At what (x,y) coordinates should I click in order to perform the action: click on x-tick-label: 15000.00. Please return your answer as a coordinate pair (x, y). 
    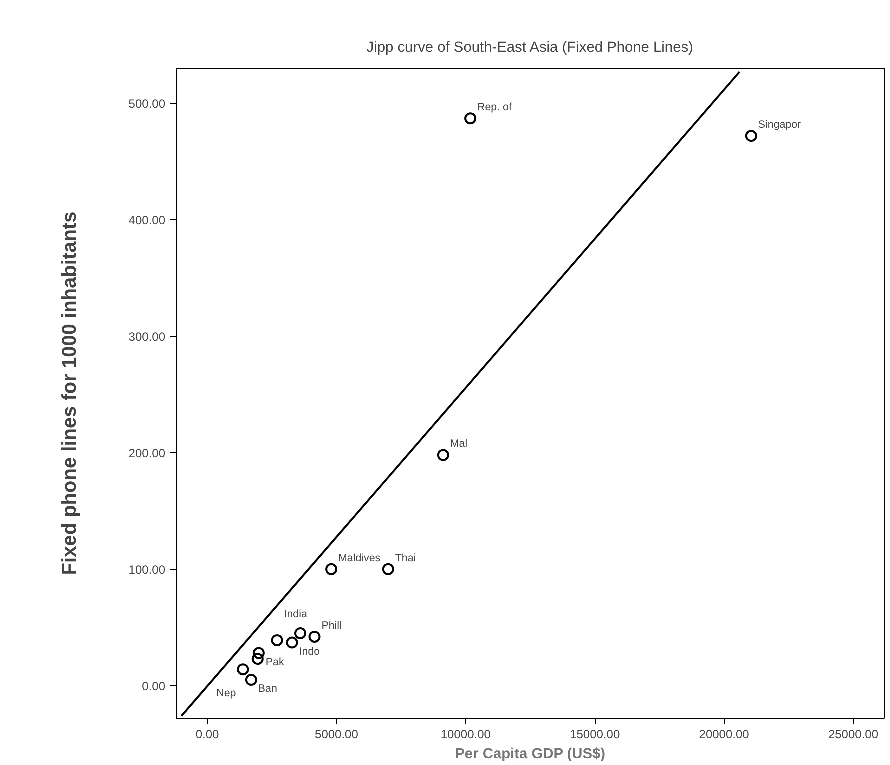
    Looking at the image, I should click on (595, 735).